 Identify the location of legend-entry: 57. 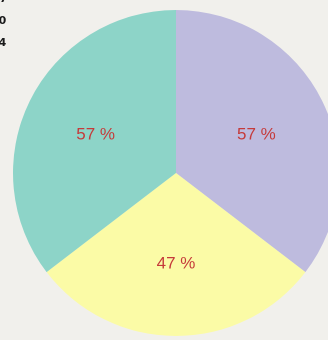
(3, 5).